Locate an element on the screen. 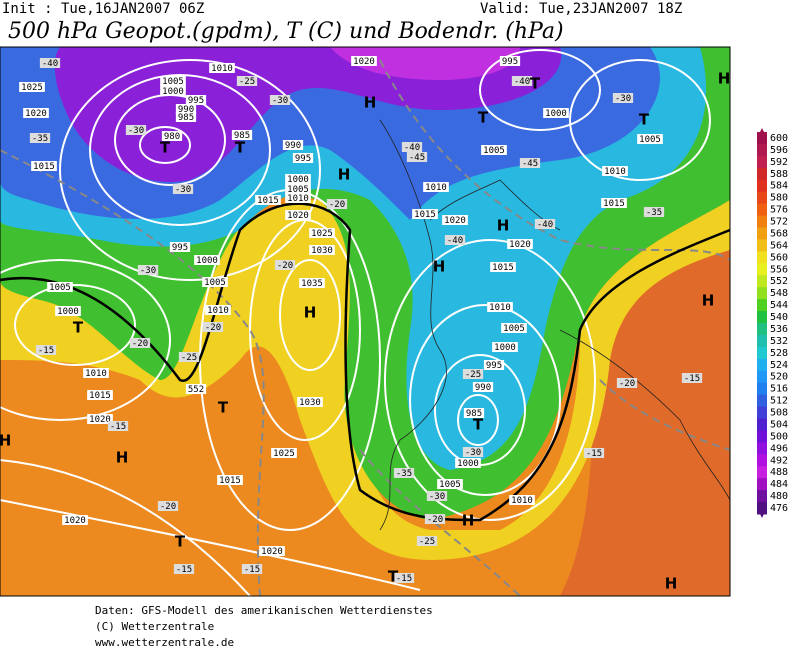 This screenshot has height=648, width=790. contour-label-box is located at coordinates (196, 389).